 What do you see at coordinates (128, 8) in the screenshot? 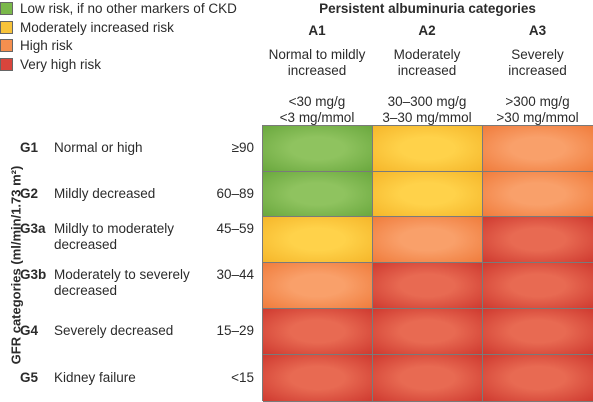
I see `legend-label: Low risk, if no other markers of CKD` at bounding box center [128, 8].